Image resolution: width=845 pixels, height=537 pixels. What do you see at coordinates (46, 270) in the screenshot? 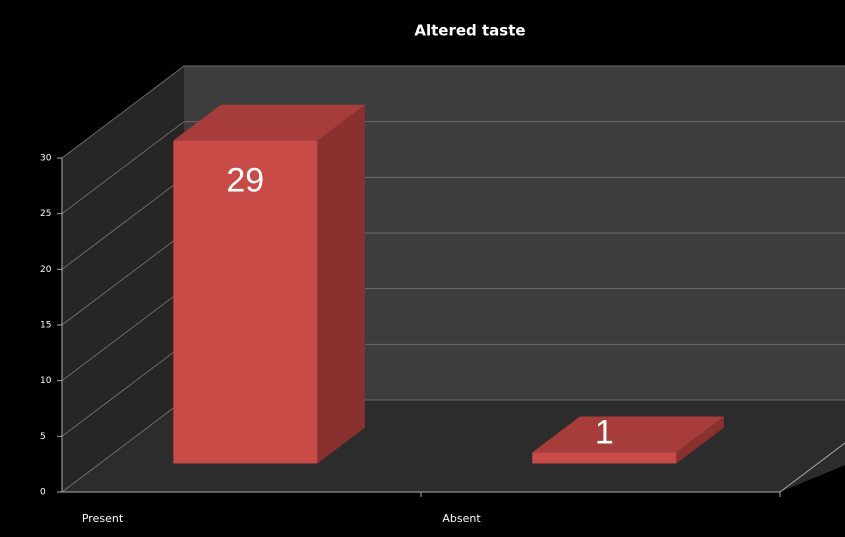
I see `y-tick-label: 20` at bounding box center [46, 270].